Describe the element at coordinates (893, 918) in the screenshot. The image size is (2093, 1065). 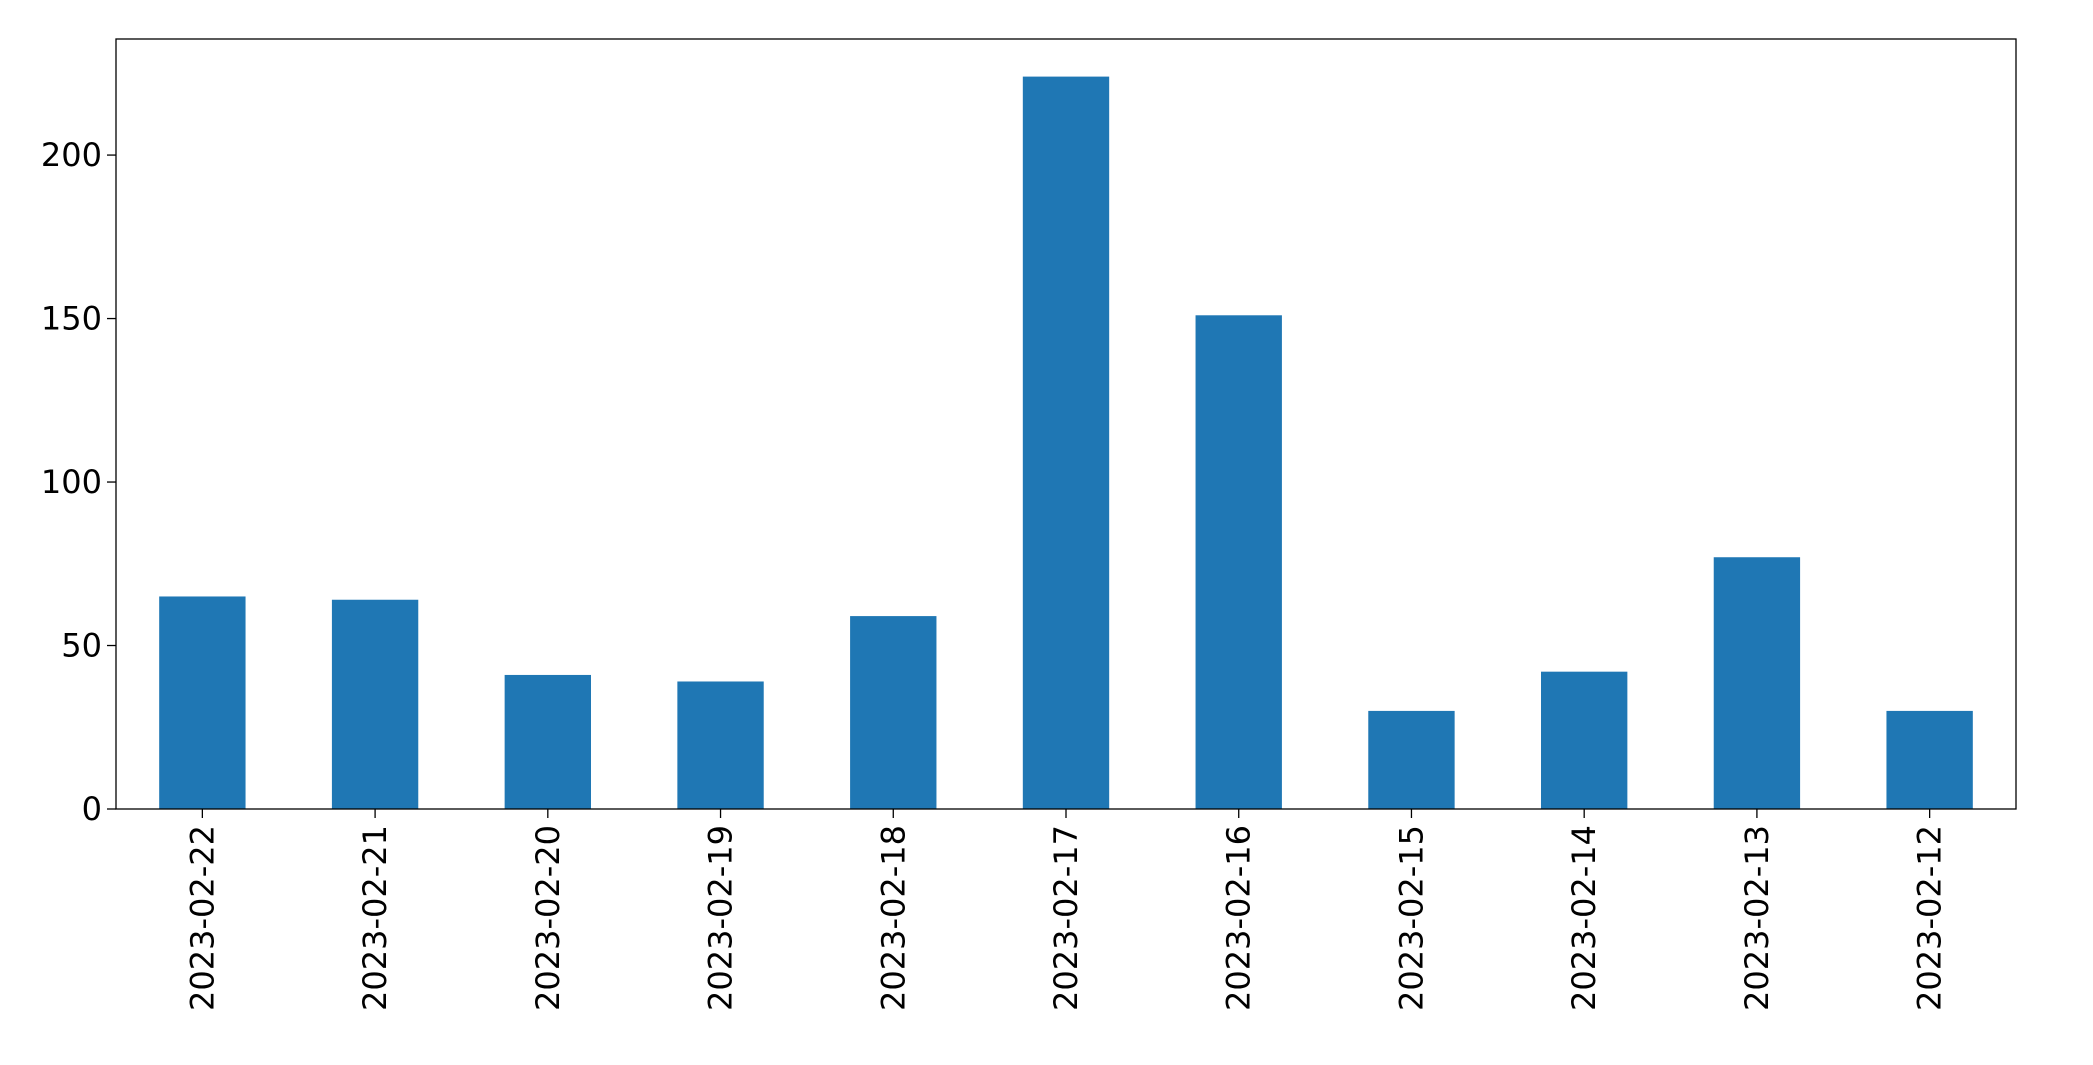
I see `x-tick-label: 2023-02-18` at that location.